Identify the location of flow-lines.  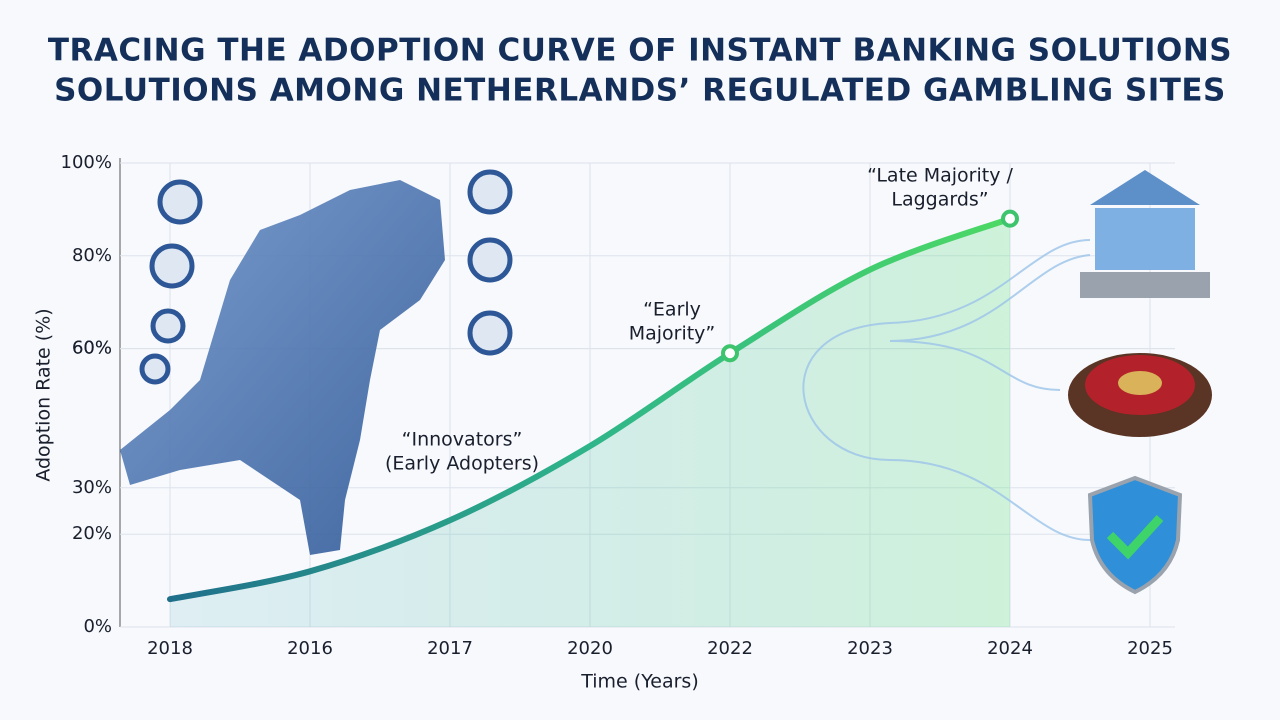
(946, 390).